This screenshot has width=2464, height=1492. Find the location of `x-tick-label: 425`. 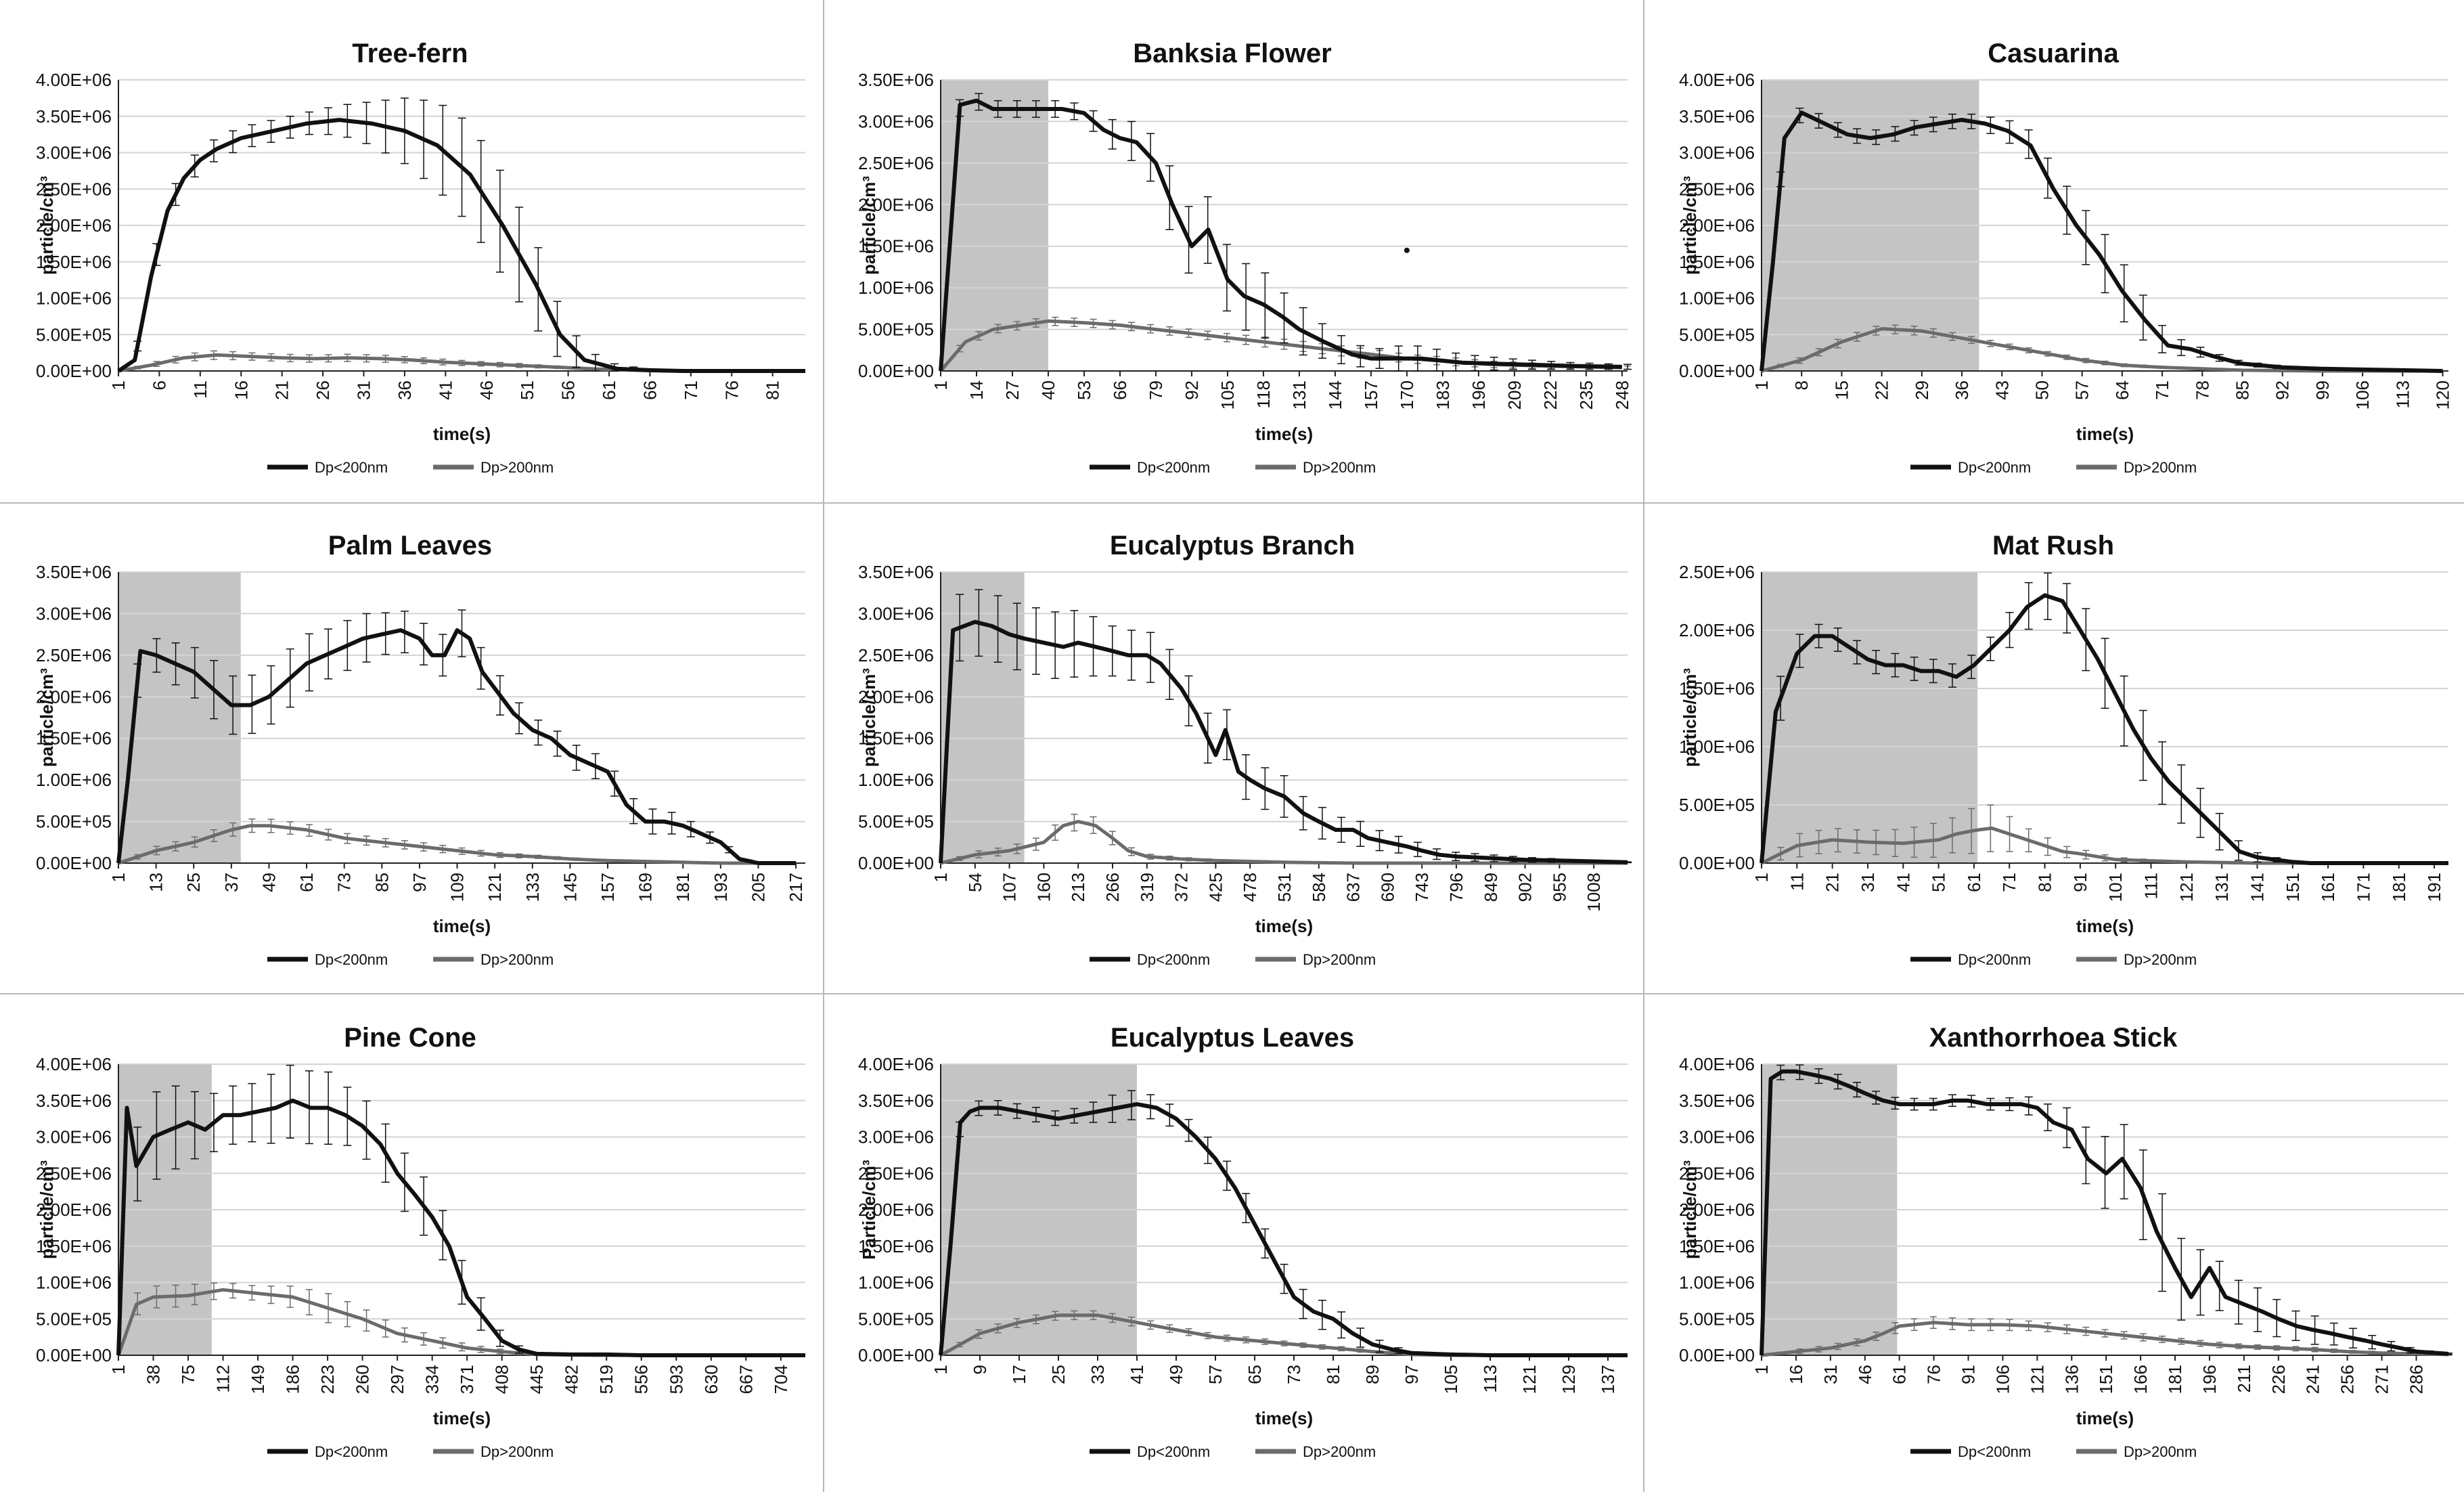

x-tick-label: 425 is located at coordinates (1215, 887).